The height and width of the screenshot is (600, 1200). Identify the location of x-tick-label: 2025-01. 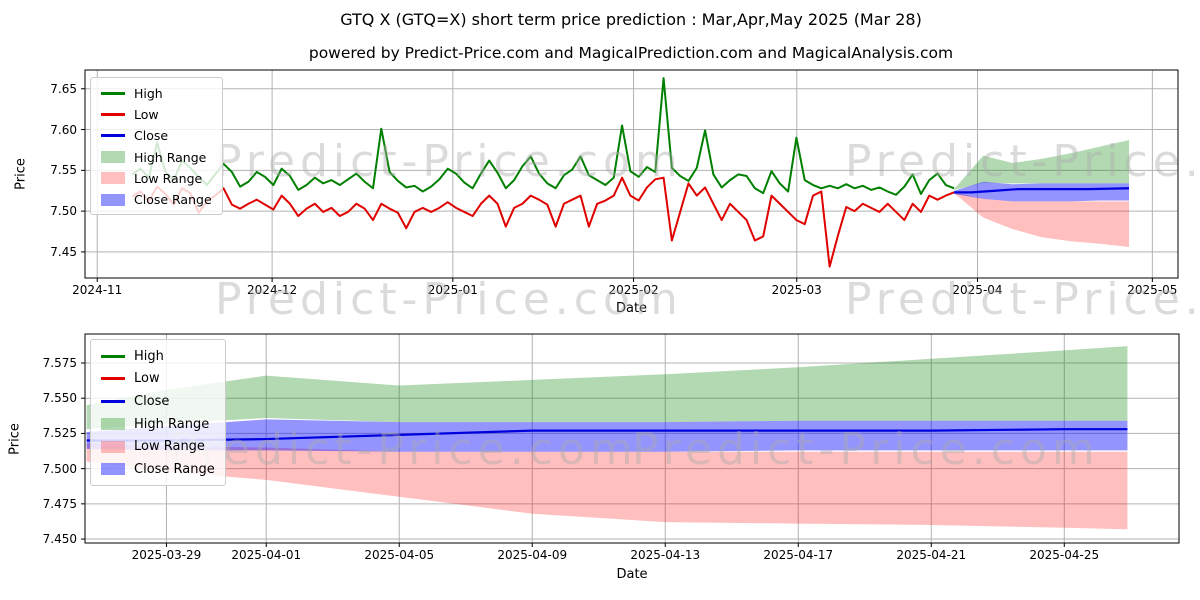
(452, 290).